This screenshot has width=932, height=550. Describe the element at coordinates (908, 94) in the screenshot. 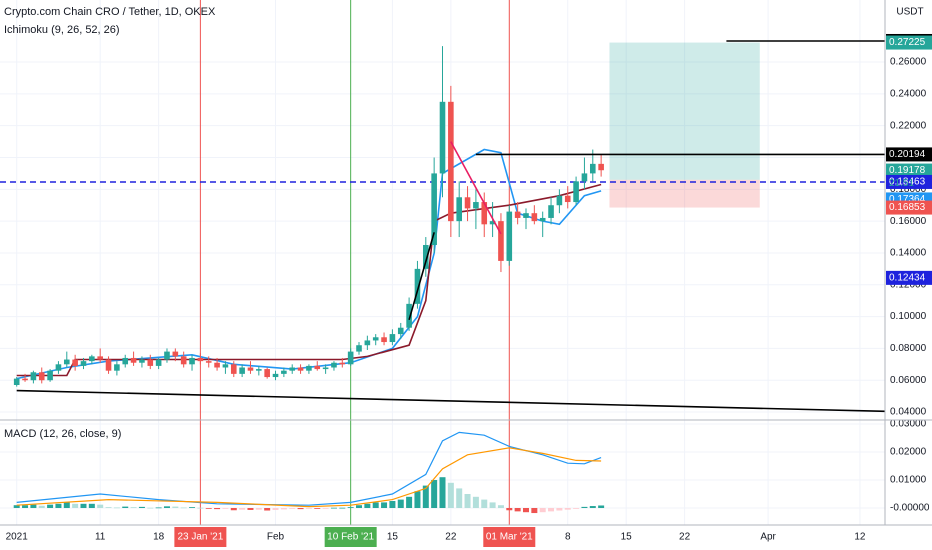

I see `y-tick-label: 0.24000` at that location.